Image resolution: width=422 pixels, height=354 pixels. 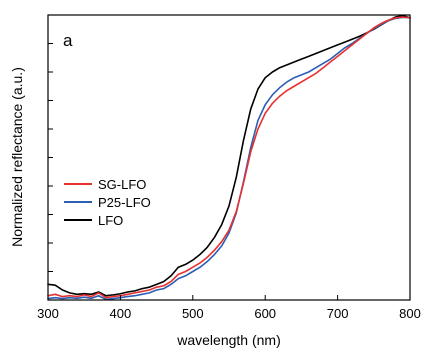 What do you see at coordinates (338, 313) in the screenshot?
I see `x-tick-label-700: 700` at bounding box center [338, 313].